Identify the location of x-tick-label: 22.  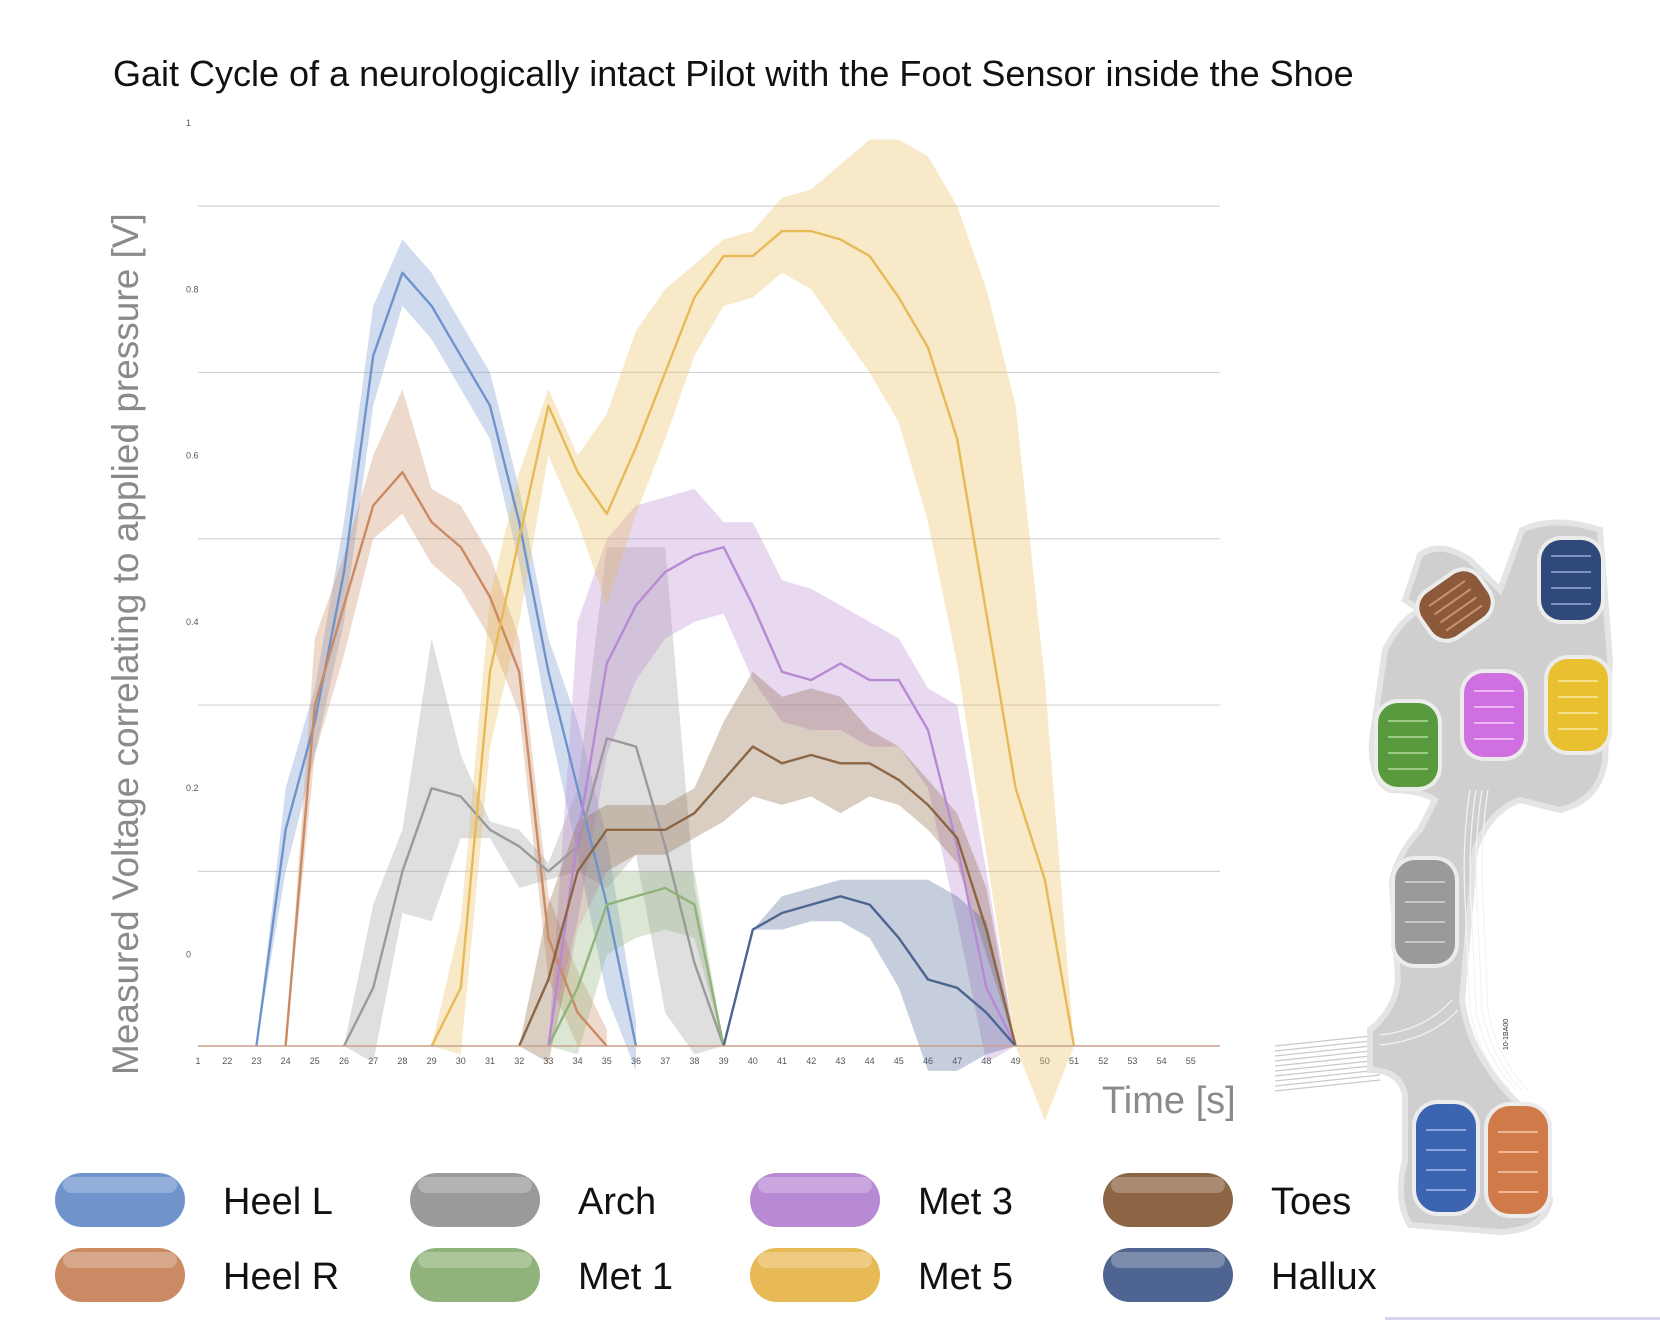
(227, 1061).